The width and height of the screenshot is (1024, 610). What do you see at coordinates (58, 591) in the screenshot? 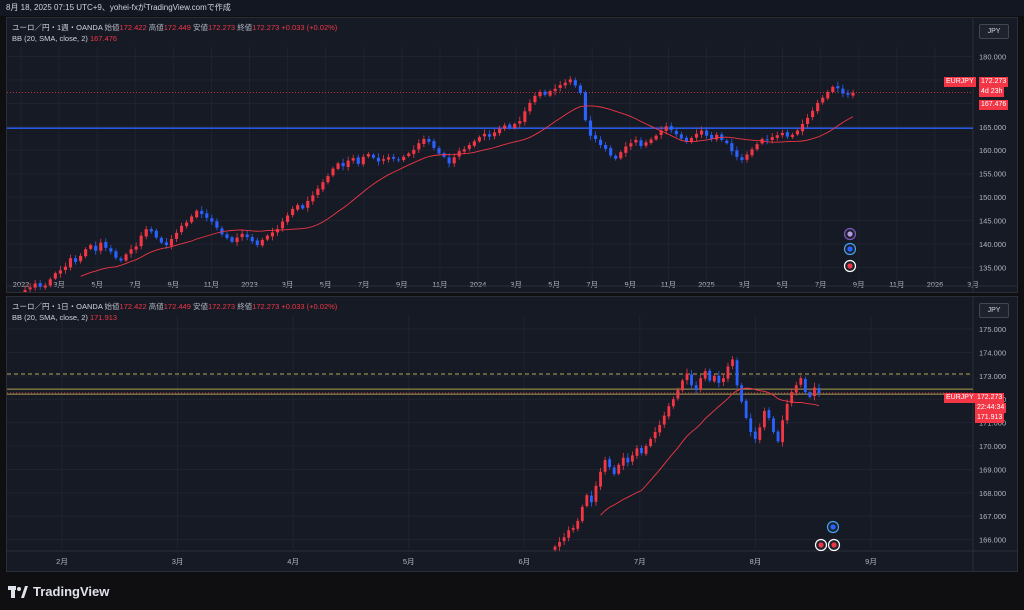
I see `tradingview-logo: TradingView` at bounding box center [58, 591].